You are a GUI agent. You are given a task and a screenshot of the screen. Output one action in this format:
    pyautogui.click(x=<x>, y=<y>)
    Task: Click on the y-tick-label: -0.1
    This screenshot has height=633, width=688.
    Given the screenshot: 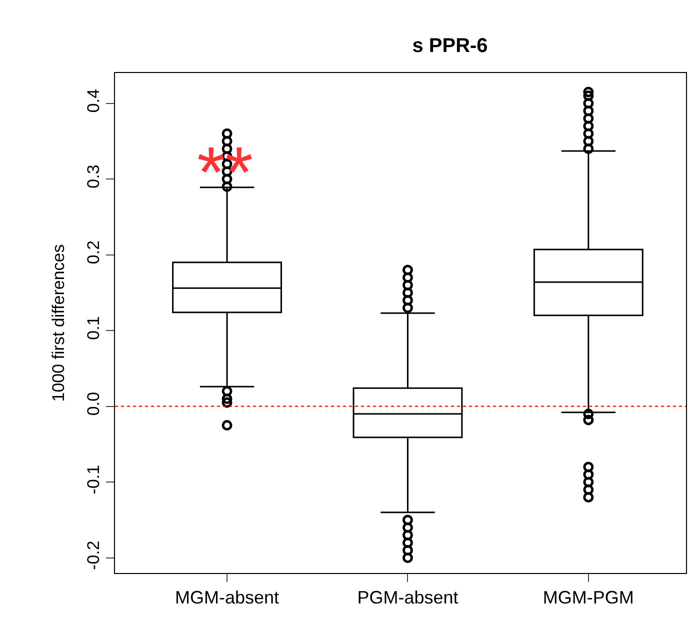 What is the action you would take?
    pyautogui.click(x=94, y=479)
    